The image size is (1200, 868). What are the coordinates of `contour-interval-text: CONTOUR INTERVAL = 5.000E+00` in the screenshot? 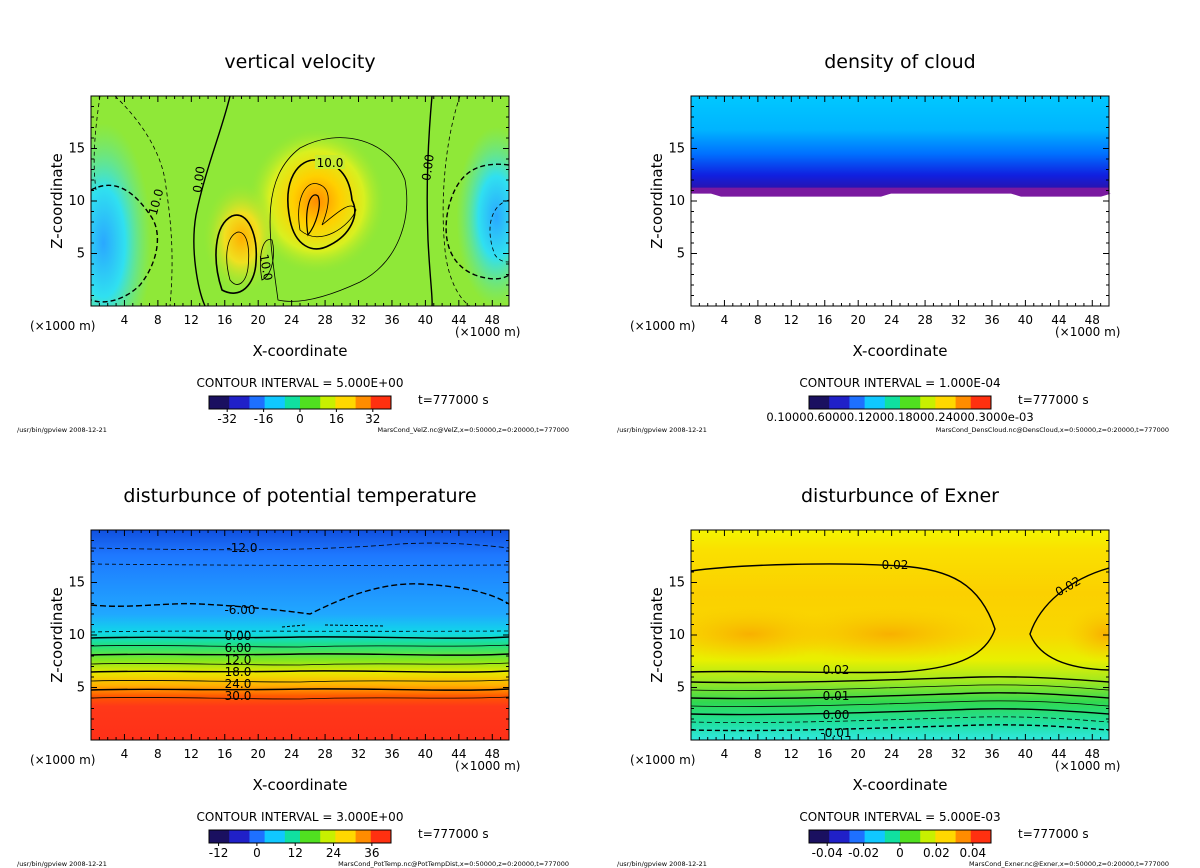 It's located at (300, 383).